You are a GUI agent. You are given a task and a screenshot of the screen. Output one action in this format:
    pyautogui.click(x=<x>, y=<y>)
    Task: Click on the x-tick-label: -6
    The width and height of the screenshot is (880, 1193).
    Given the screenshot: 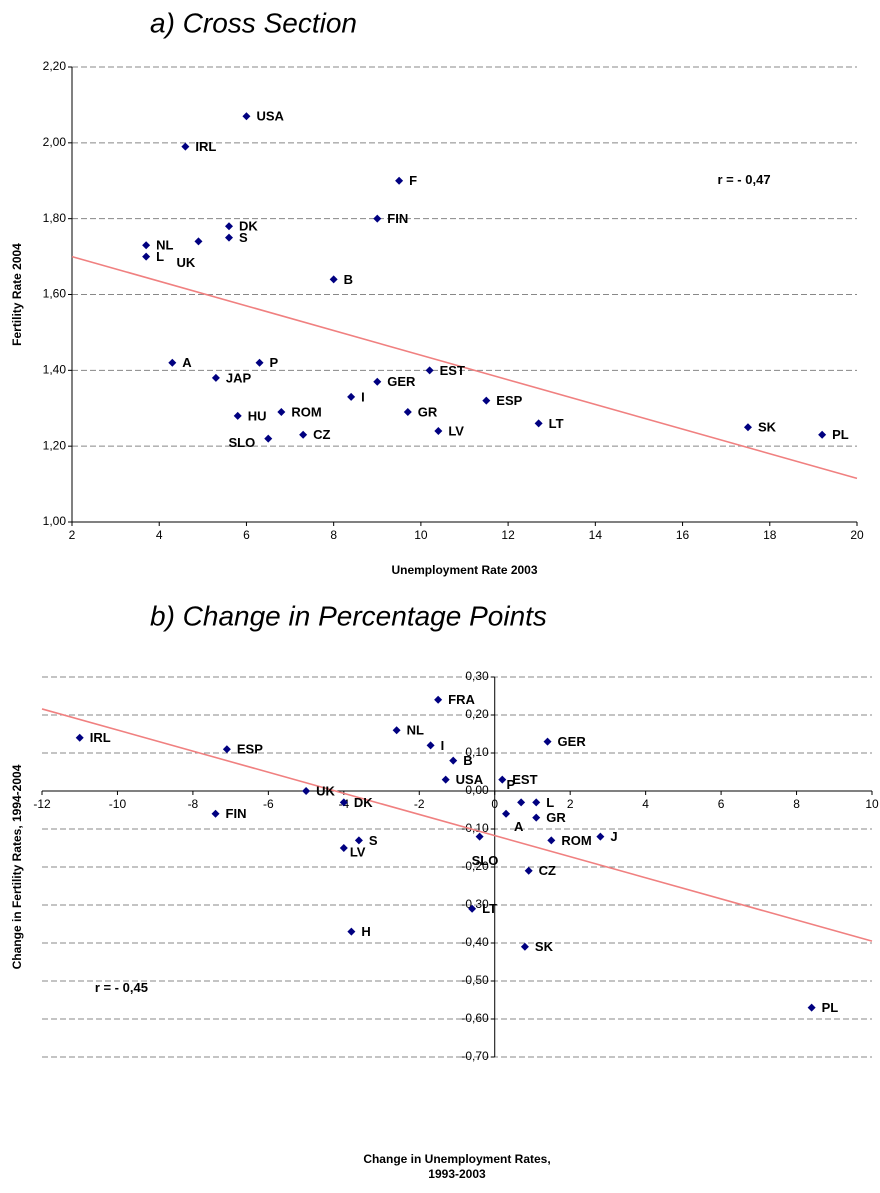 What is the action you would take?
    pyautogui.click(x=268, y=804)
    